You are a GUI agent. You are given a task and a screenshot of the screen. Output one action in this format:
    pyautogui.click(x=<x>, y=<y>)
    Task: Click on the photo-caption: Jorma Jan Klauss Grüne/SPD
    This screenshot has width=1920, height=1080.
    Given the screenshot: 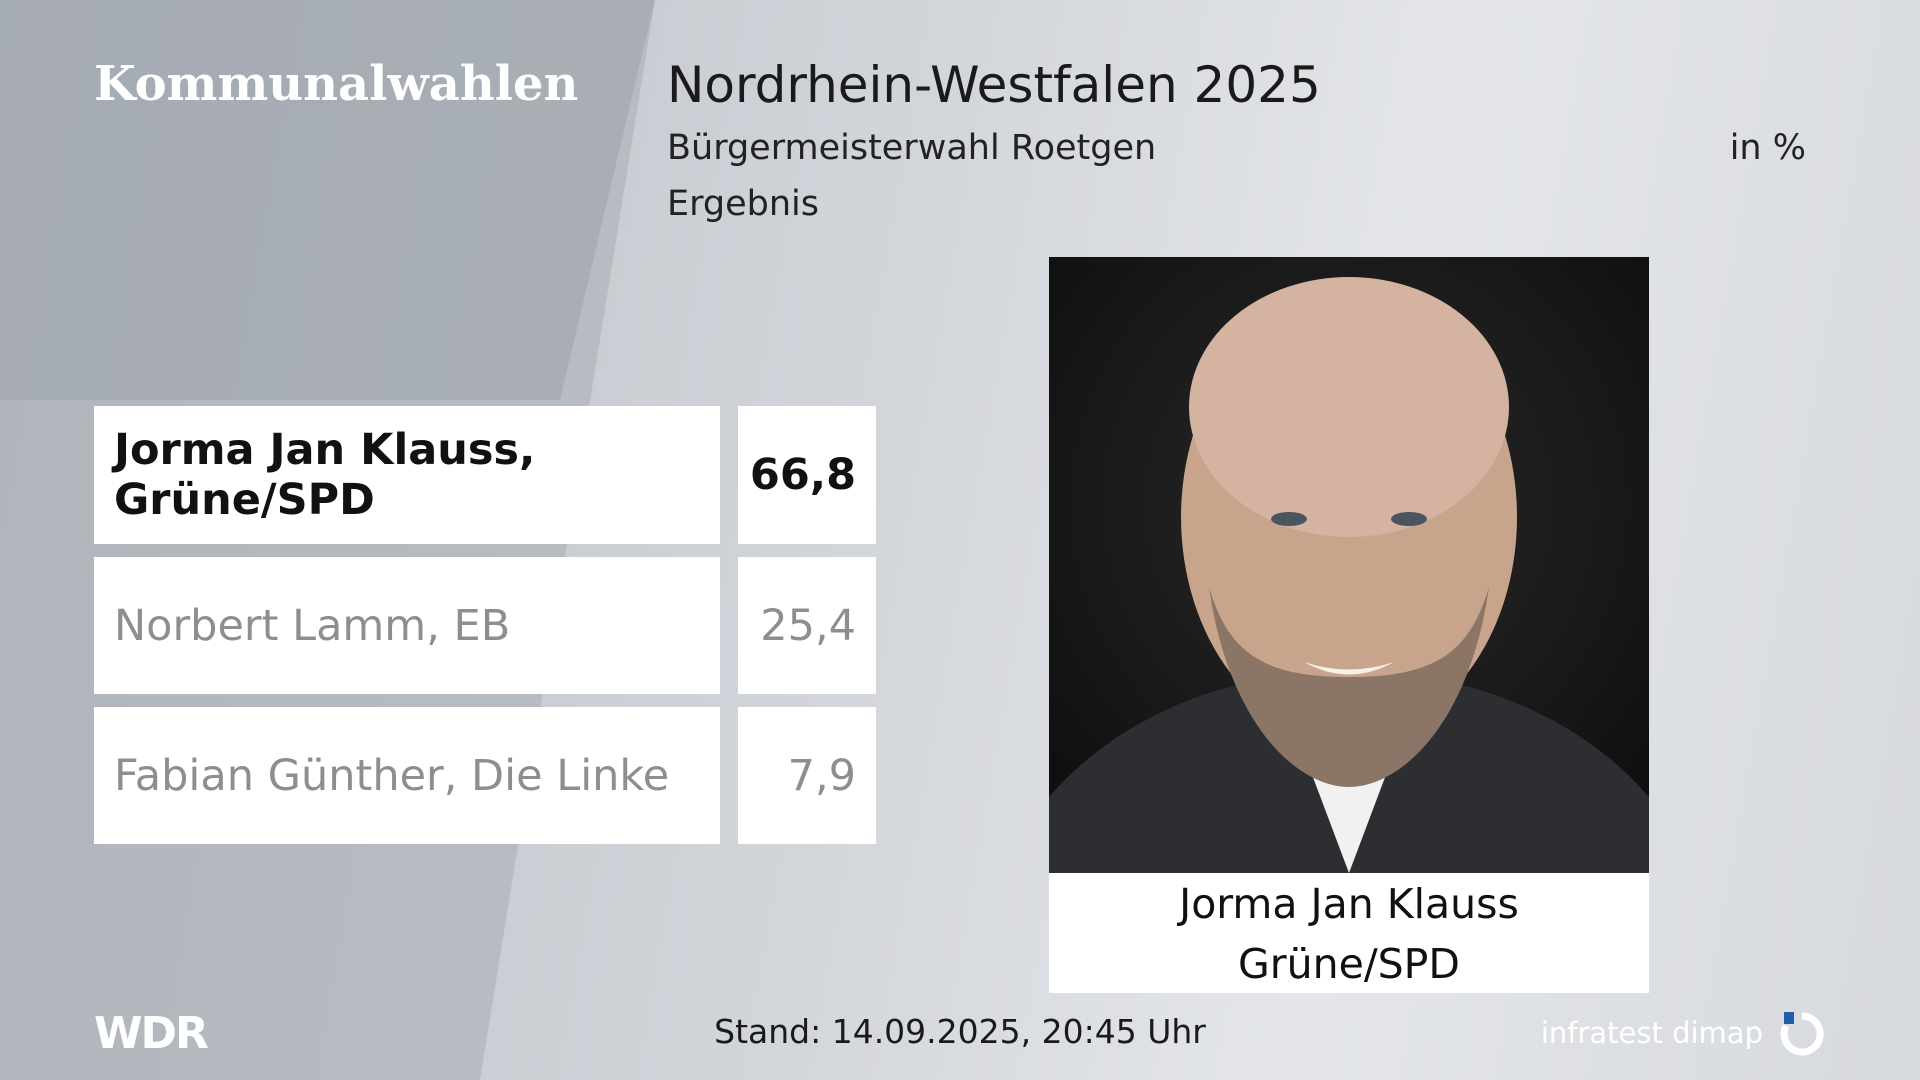 What is the action you would take?
    pyautogui.click(x=1349, y=933)
    